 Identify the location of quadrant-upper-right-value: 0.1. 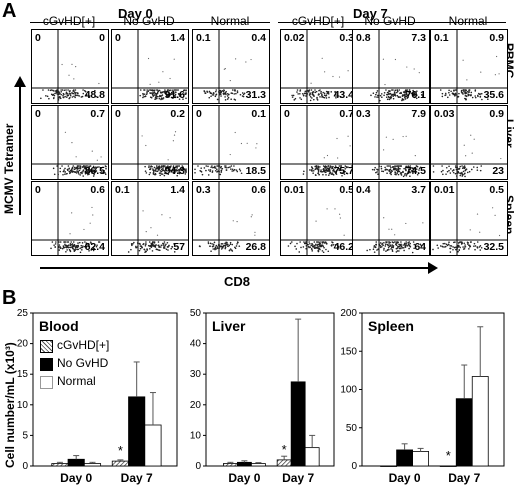
(258, 114).